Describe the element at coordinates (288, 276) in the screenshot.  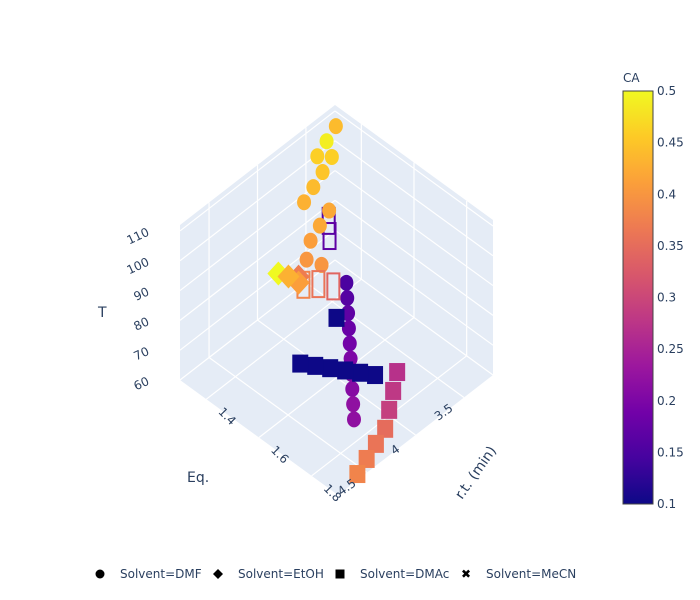
I see `marker-diamond` at that location.